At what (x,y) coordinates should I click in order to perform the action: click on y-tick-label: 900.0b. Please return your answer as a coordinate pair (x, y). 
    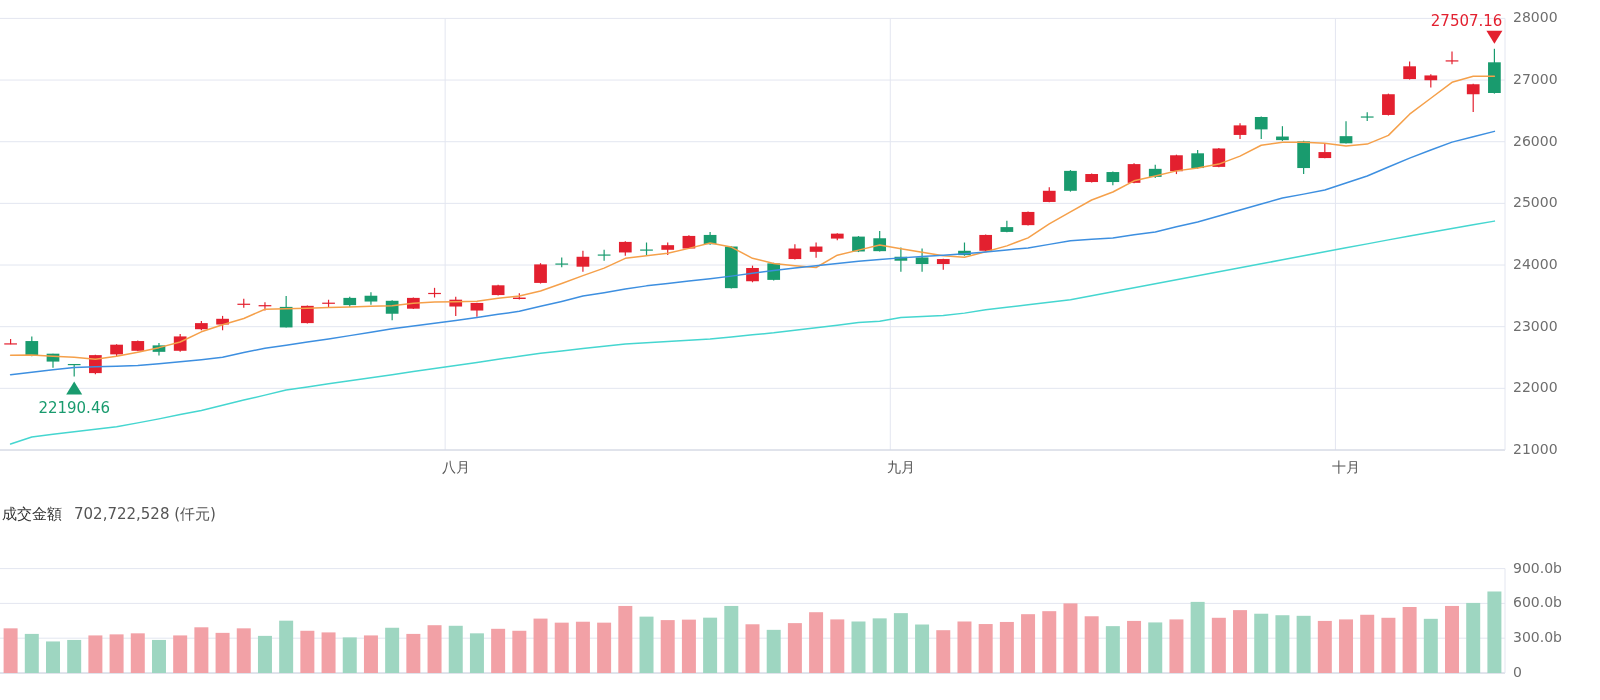
    Looking at the image, I should click on (1538, 567).